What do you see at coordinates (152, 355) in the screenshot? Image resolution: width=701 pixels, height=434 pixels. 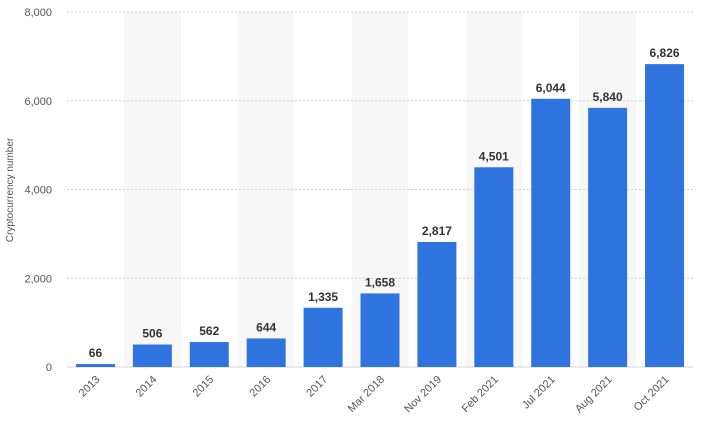 I see `bar-2014` at bounding box center [152, 355].